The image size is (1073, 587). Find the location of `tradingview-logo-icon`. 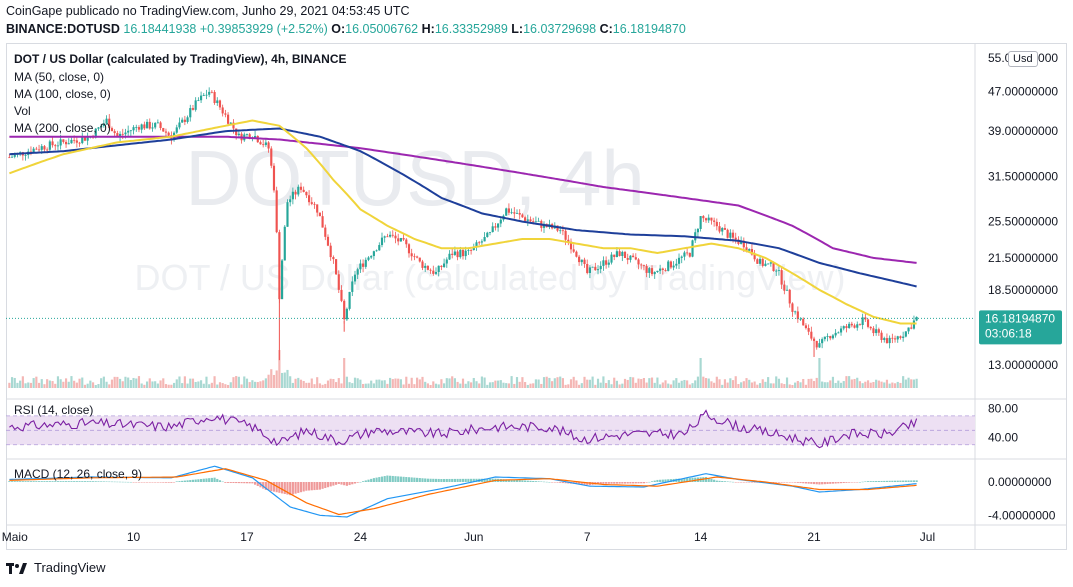

tradingview-logo-icon is located at coordinates (17, 568).